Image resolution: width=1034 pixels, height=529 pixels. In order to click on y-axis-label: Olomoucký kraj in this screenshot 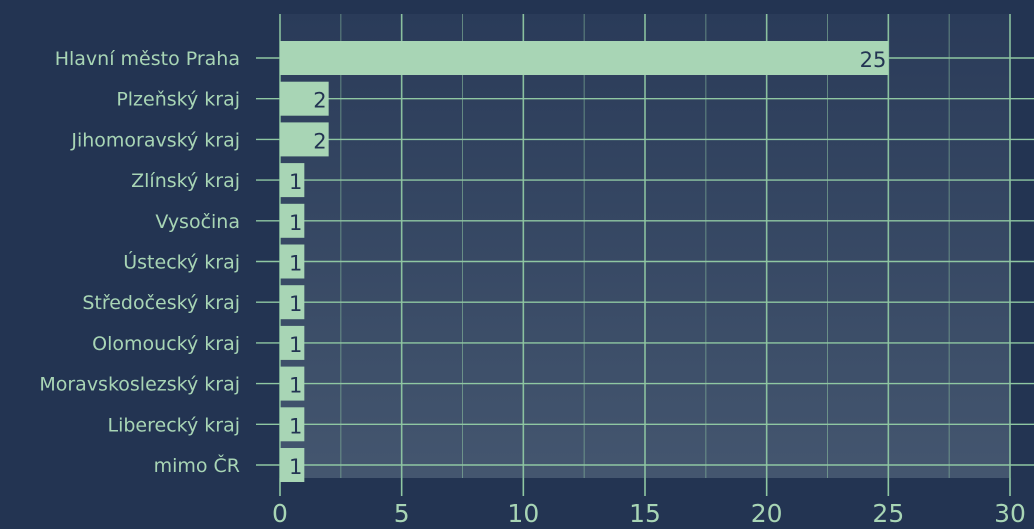, I will do `click(166, 344)`.